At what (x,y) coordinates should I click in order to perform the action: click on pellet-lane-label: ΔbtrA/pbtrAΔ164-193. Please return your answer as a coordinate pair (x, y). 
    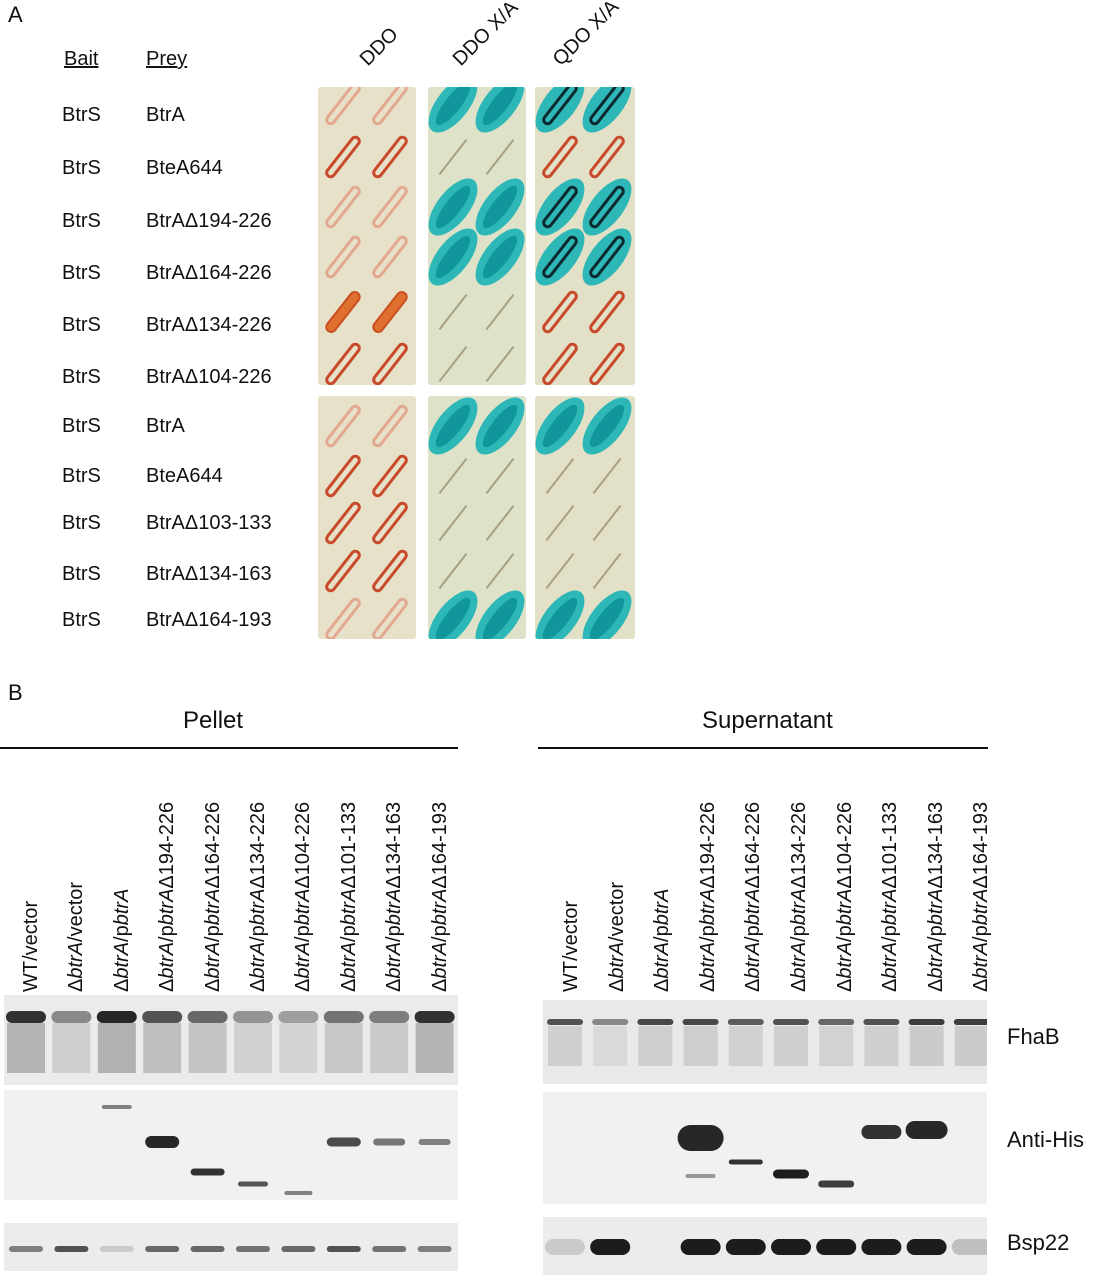
    Looking at the image, I should click on (440, 897).